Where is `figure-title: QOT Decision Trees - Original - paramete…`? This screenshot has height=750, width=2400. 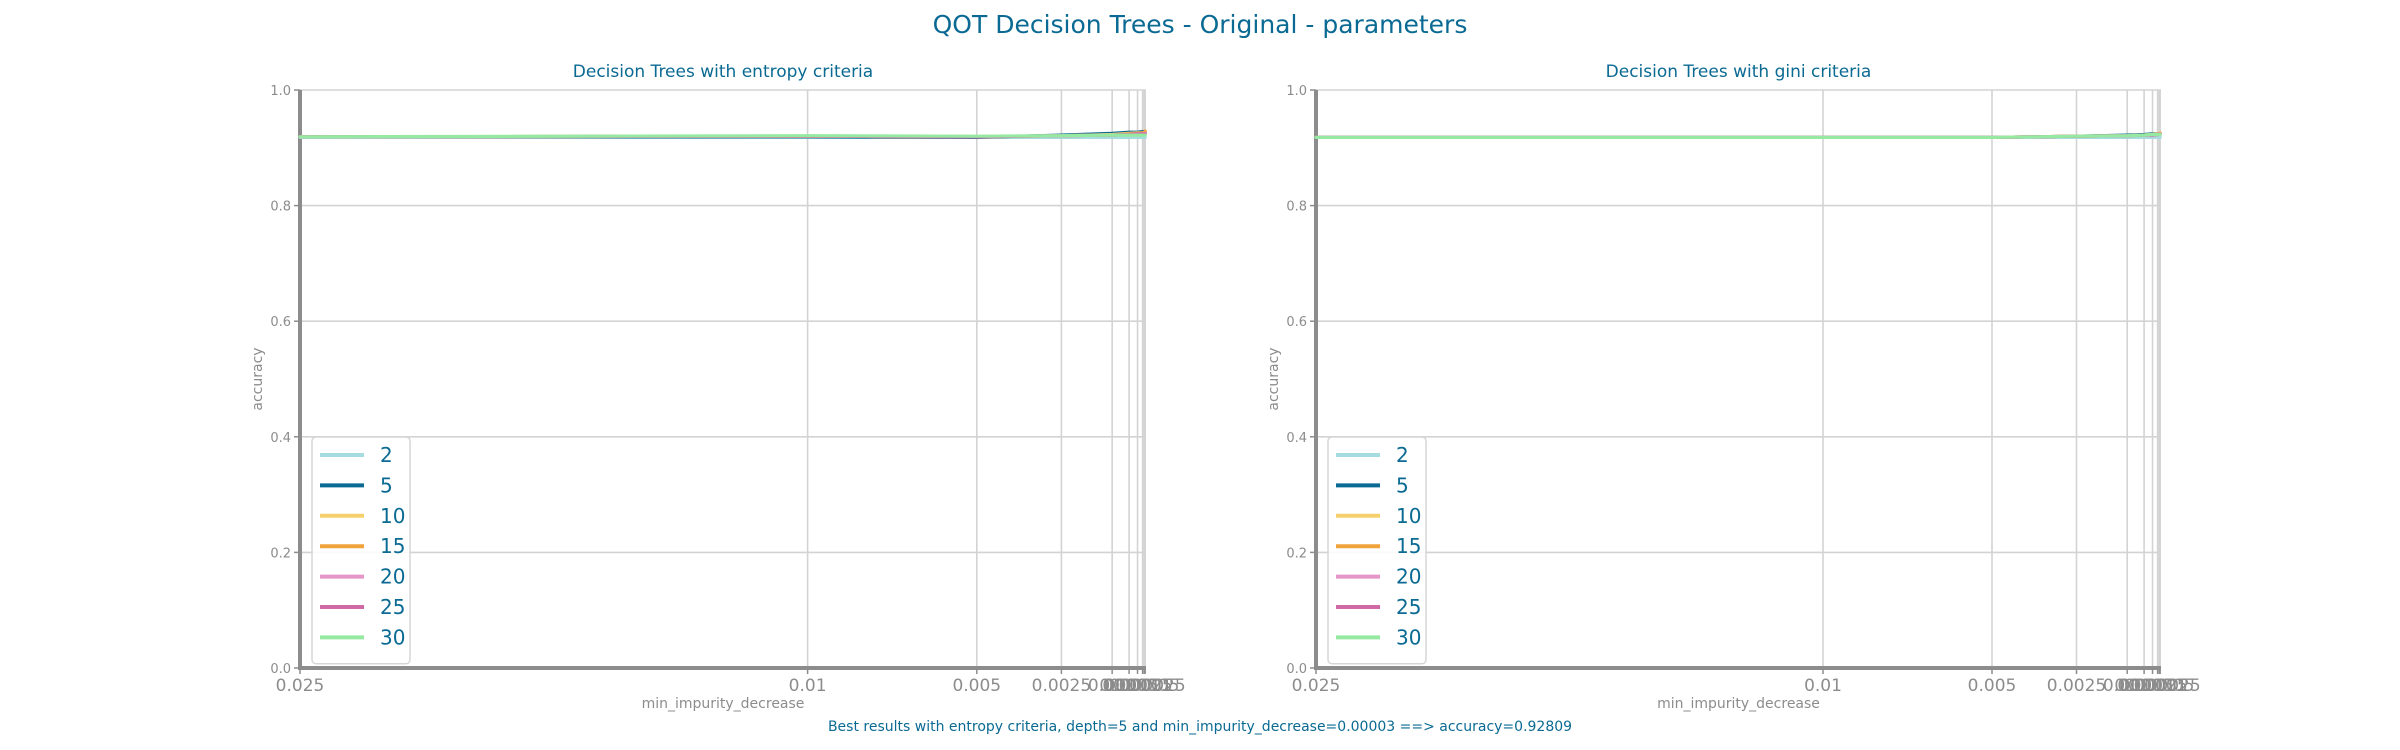
figure-title: QOT Decision Trees - Original - paramete… is located at coordinates (1200, 24).